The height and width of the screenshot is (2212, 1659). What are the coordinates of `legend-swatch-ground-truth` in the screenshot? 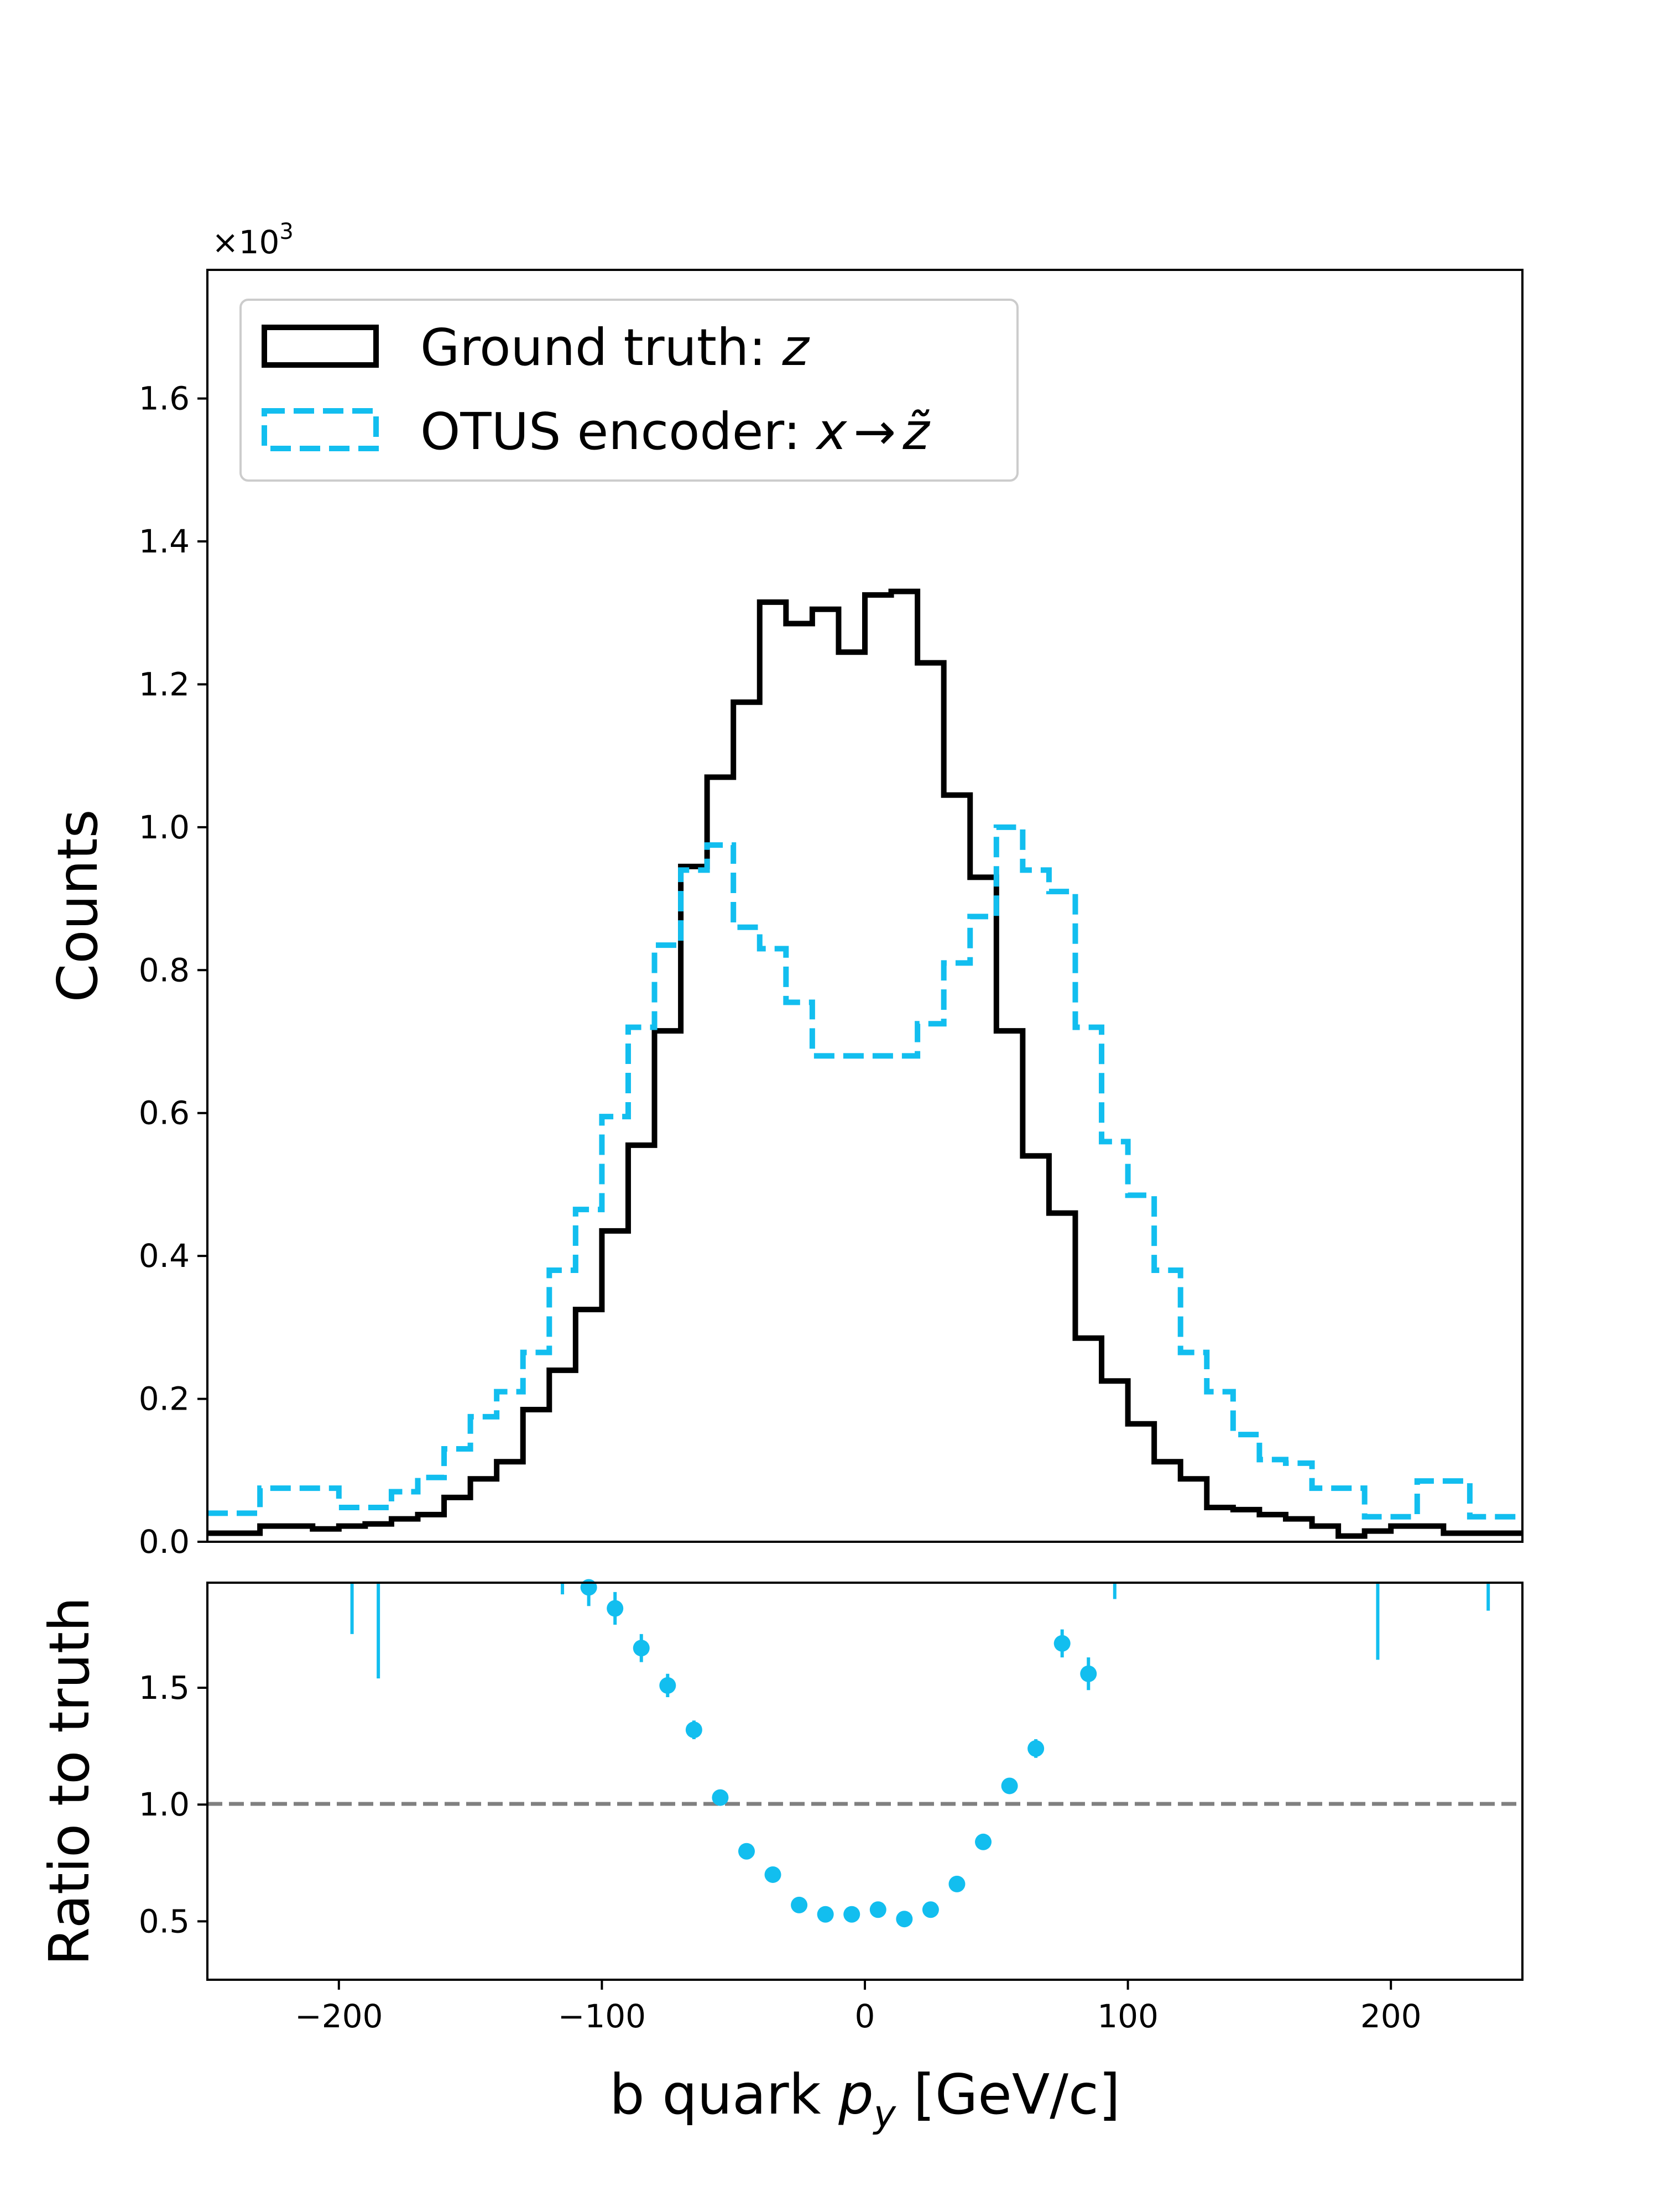 It's located at (320, 346).